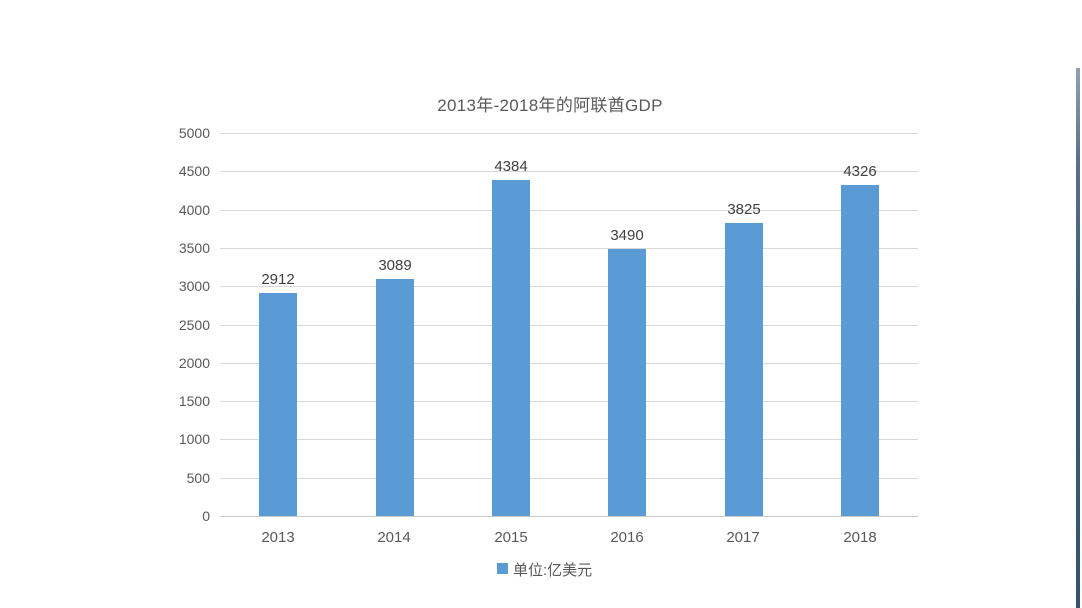  What do you see at coordinates (194, 248) in the screenshot?
I see `y-axis-tick-label: 3500` at bounding box center [194, 248].